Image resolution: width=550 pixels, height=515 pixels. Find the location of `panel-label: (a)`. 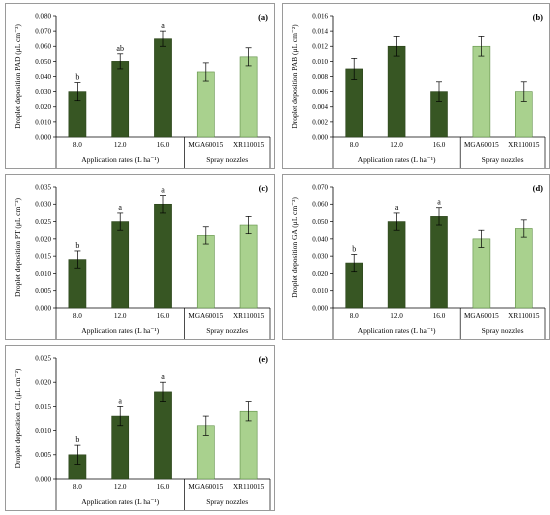

panel-label: (a) is located at coordinates (263, 17).